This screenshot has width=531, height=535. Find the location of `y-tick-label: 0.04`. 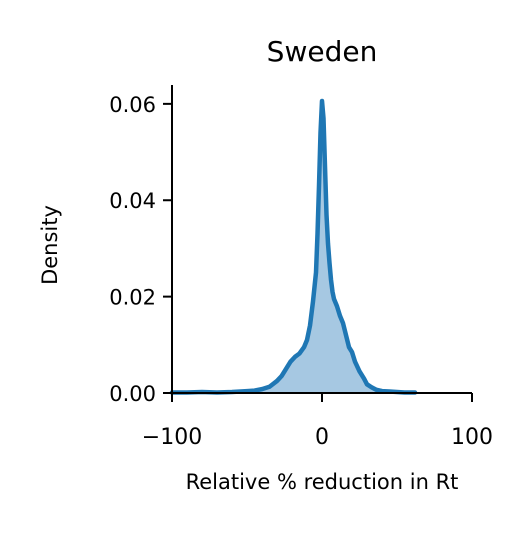

y-tick-label: 0.04 is located at coordinates (132, 201).